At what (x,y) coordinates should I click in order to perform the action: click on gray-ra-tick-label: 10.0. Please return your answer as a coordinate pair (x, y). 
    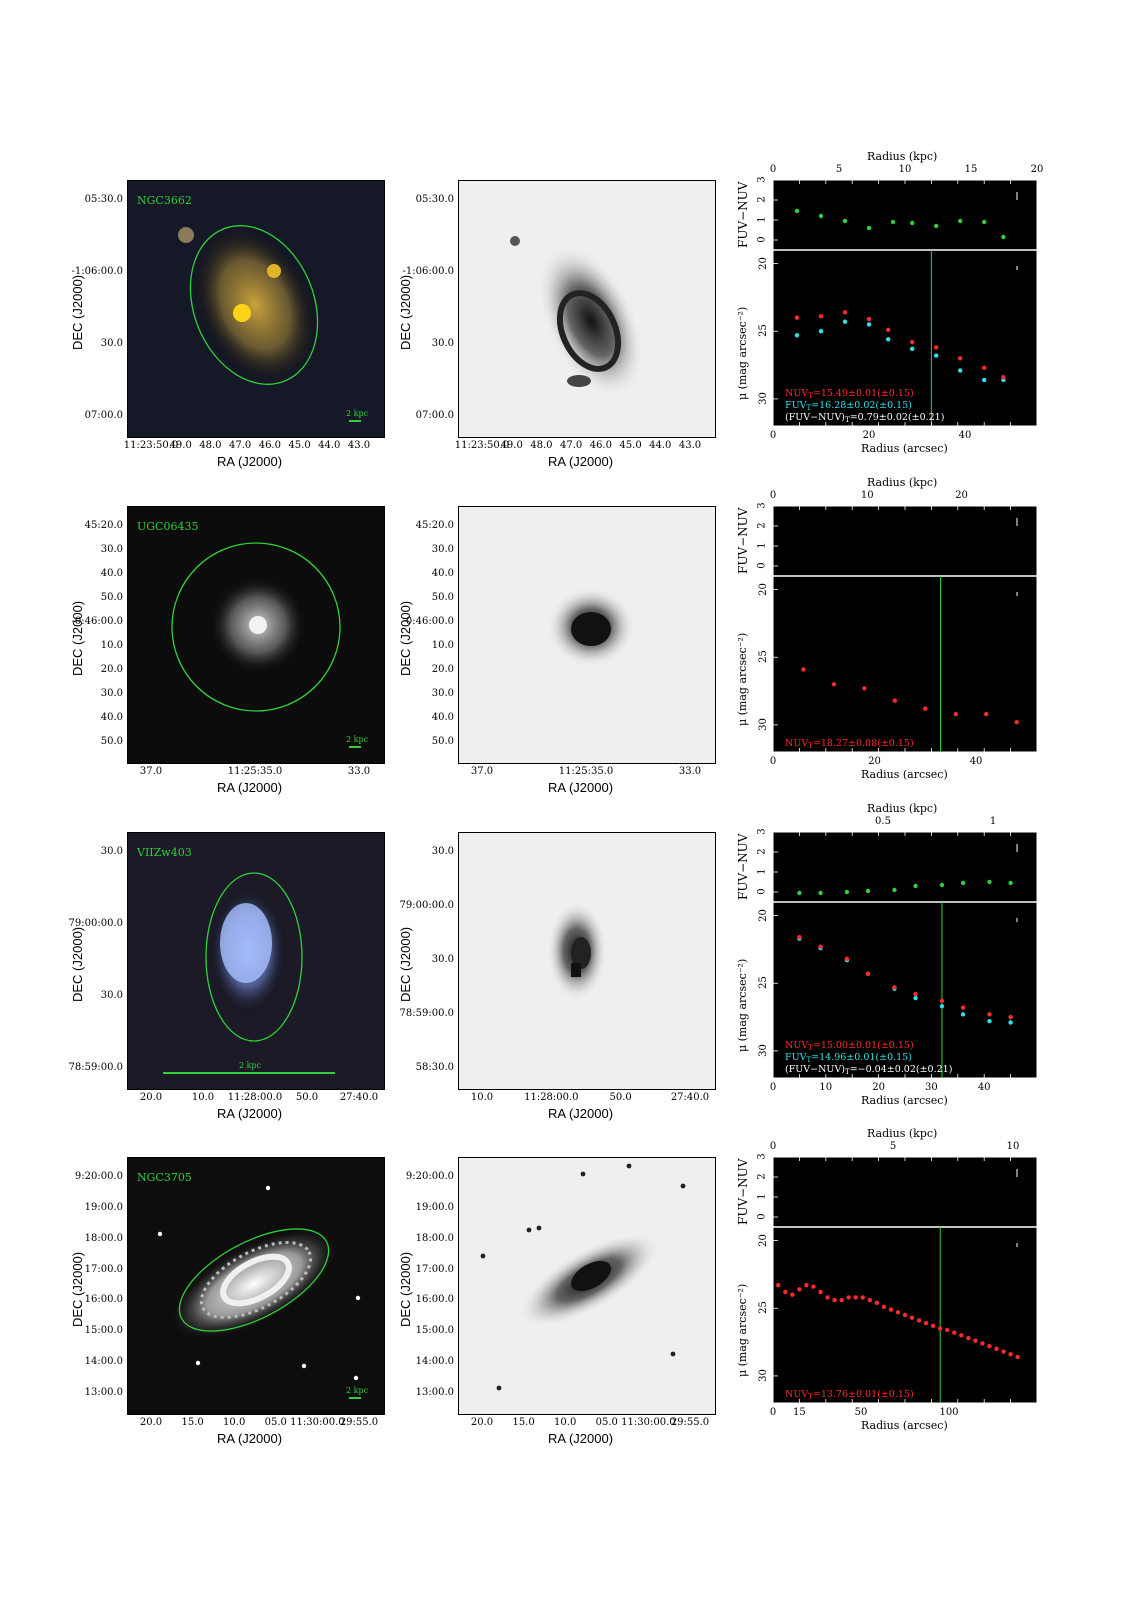
    Looking at the image, I should click on (482, 1097).